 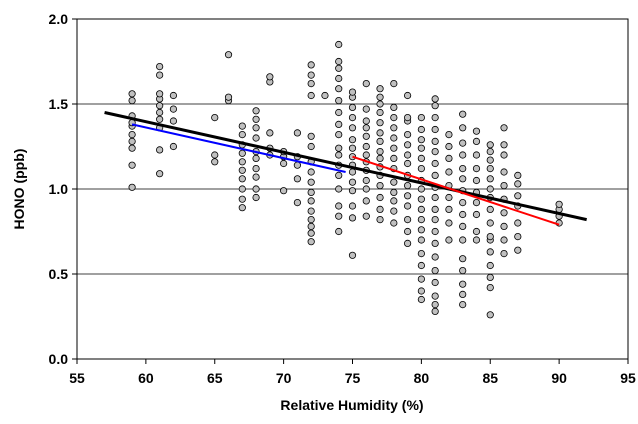 What do you see at coordinates (351, 405) in the screenshot?
I see `x-axis-title: Relative Humidity (%)` at bounding box center [351, 405].